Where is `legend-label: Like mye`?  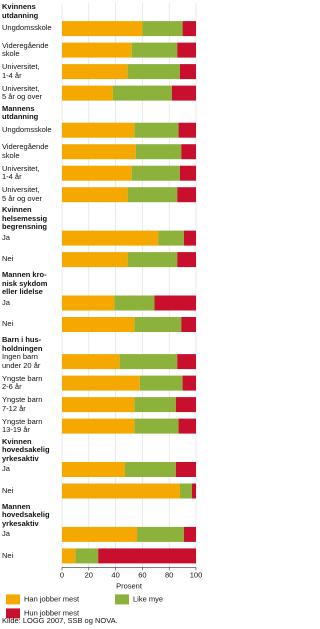 legend-label: Like mye is located at coordinates (148, 598).